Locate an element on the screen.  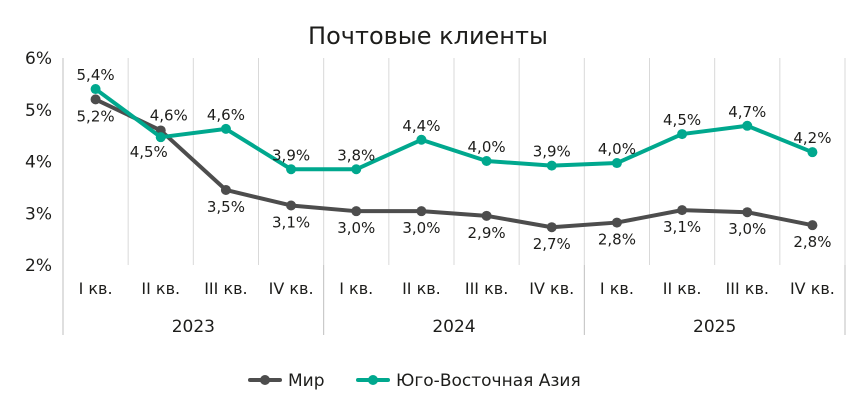
data-label: 3,5% is located at coordinates (226, 207).